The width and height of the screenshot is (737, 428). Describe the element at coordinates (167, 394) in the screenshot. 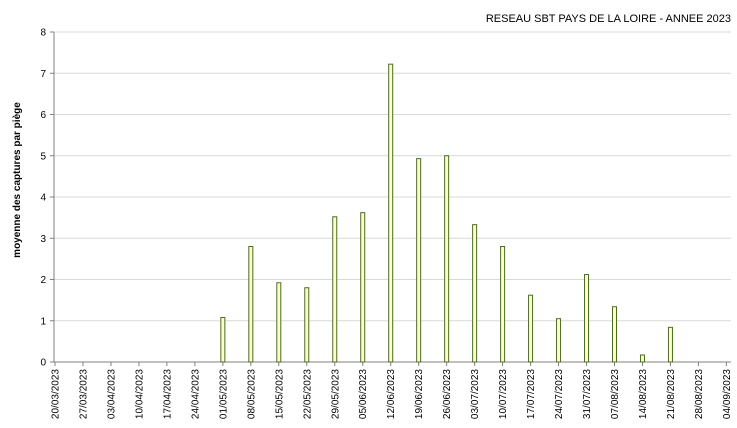

I see `x-tick-label: 17/04/2023` at that location.